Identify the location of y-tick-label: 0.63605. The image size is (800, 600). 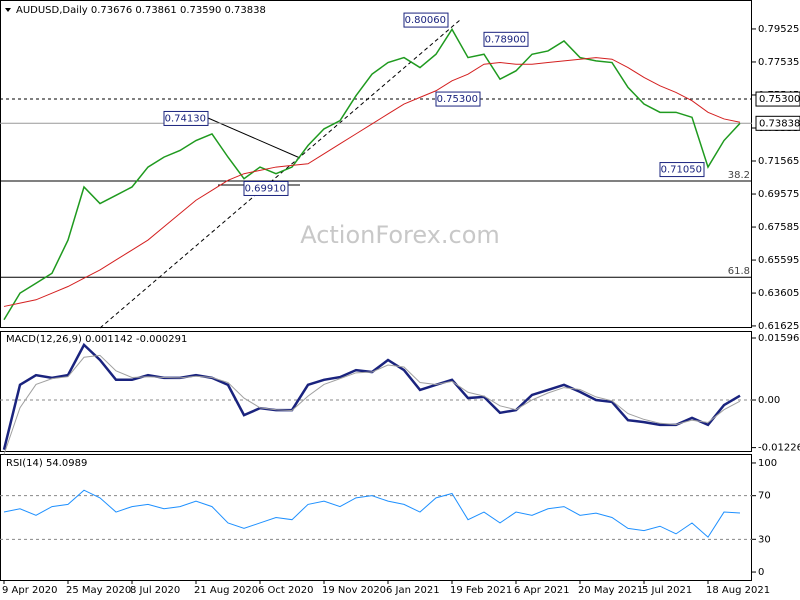
(778, 293).